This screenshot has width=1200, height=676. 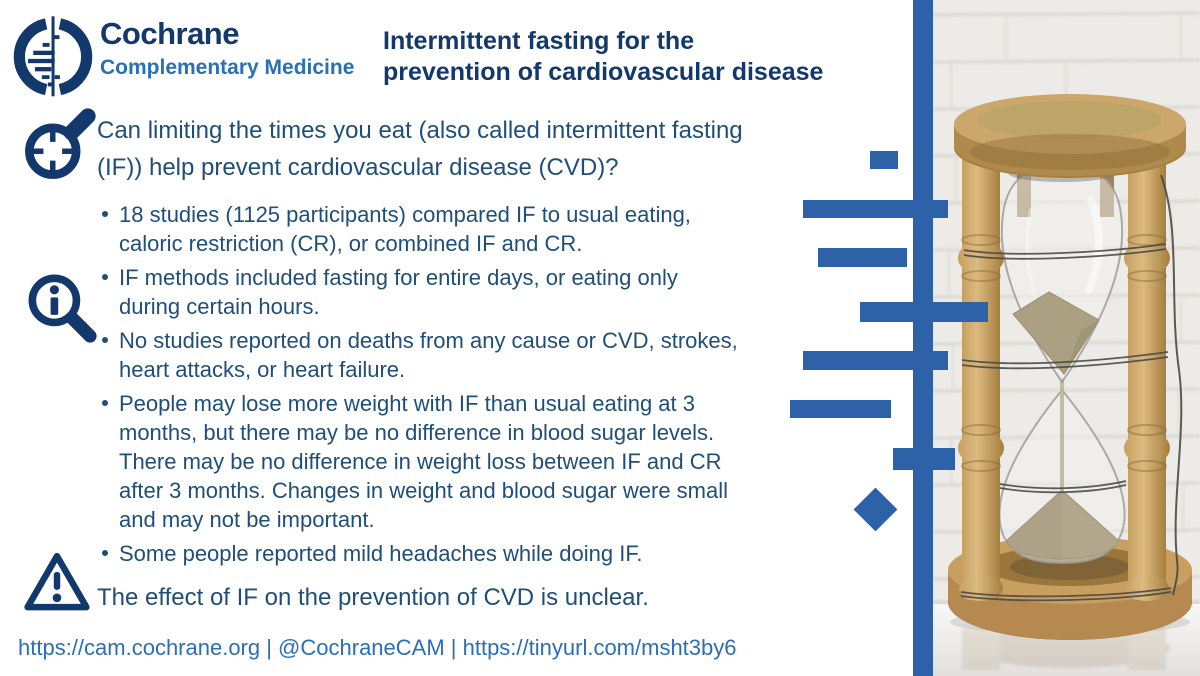 I want to click on scope-target-icon, so click(x=60, y=143).